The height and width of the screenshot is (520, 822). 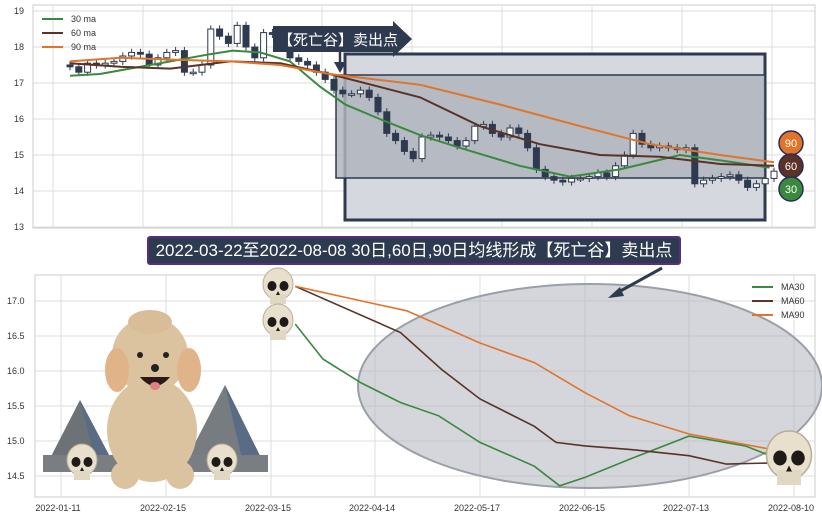 What do you see at coordinates (16, 371) in the screenshot?
I see `y-tick-label: 16.0` at bounding box center [16, 371].